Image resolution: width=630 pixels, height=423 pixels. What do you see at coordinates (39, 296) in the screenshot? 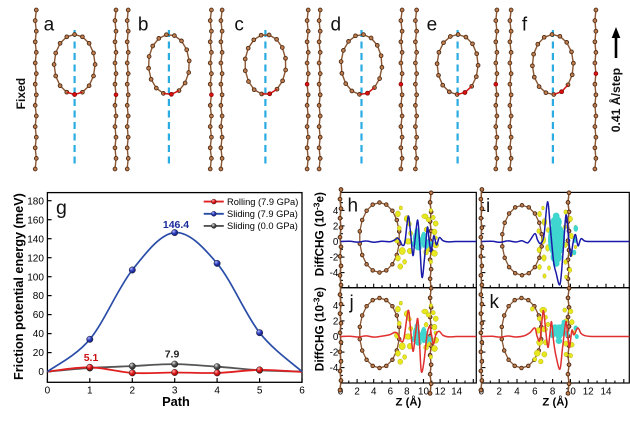
I see `svg-text: 80` at bounding box center [39, 296].